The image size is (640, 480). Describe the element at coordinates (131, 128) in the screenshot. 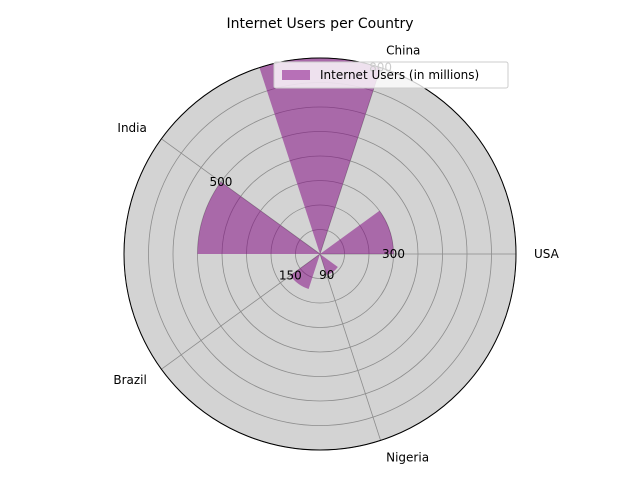

I see `category-label-india: India` at that location.